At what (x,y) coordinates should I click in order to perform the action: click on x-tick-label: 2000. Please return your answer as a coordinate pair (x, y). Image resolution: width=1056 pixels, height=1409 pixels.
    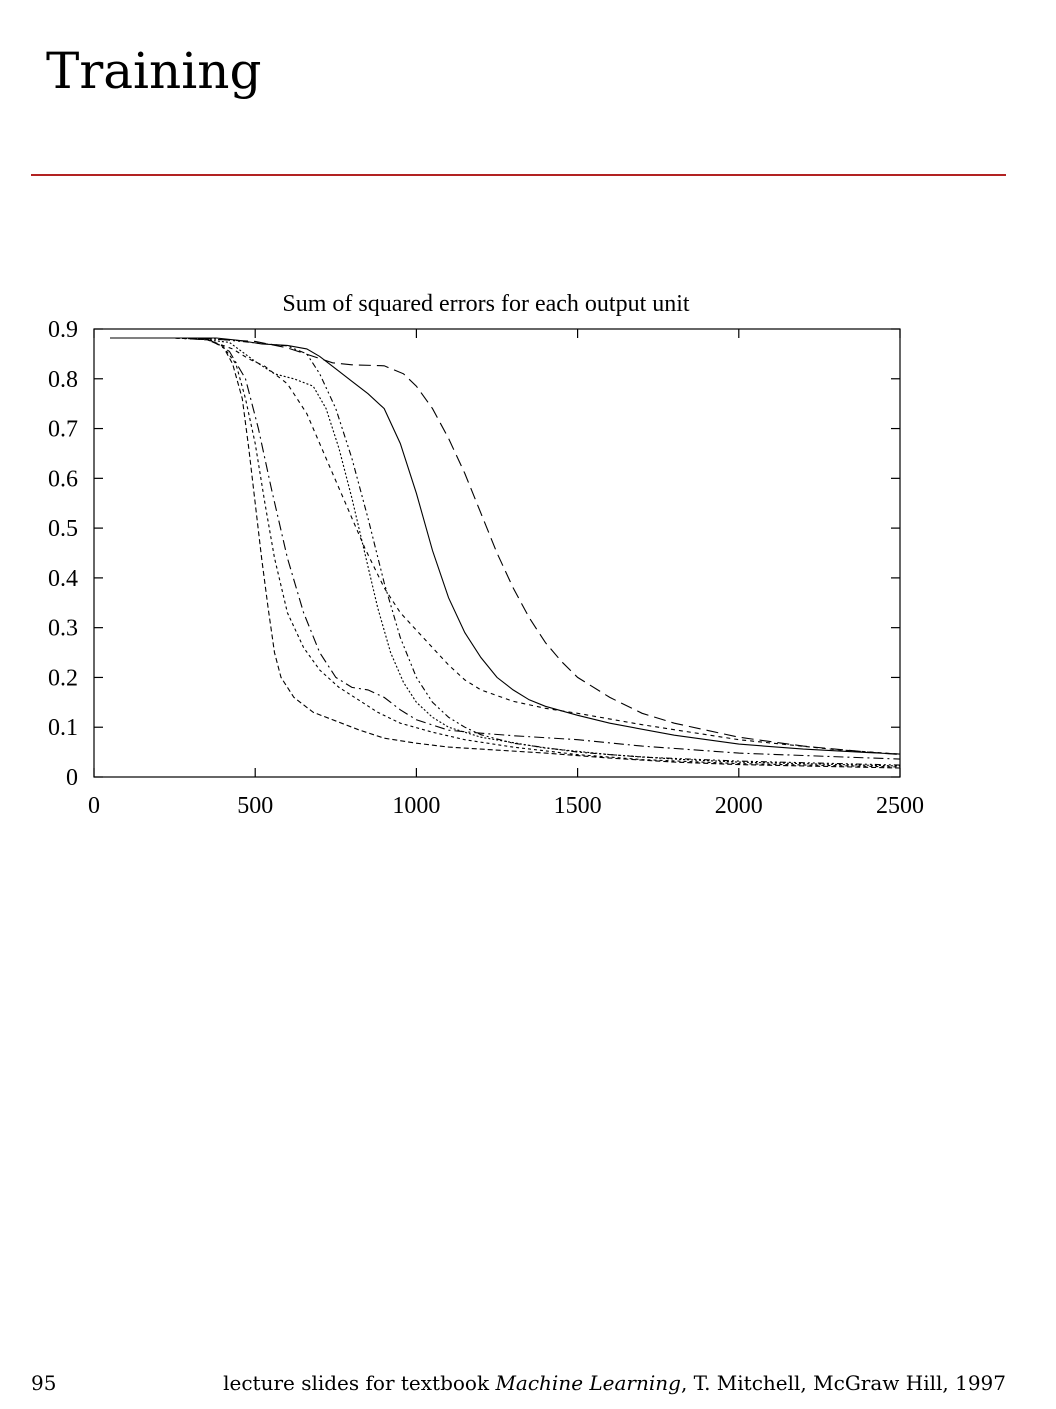
    Looking at the image, I should click on (739, 806).